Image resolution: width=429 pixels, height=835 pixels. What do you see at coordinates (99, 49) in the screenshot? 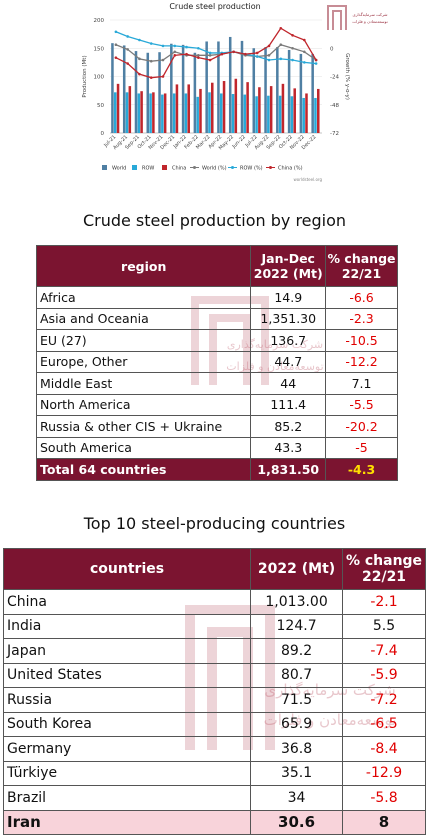
I see `y-tick-label: 150` at bounding box center [99, 49].